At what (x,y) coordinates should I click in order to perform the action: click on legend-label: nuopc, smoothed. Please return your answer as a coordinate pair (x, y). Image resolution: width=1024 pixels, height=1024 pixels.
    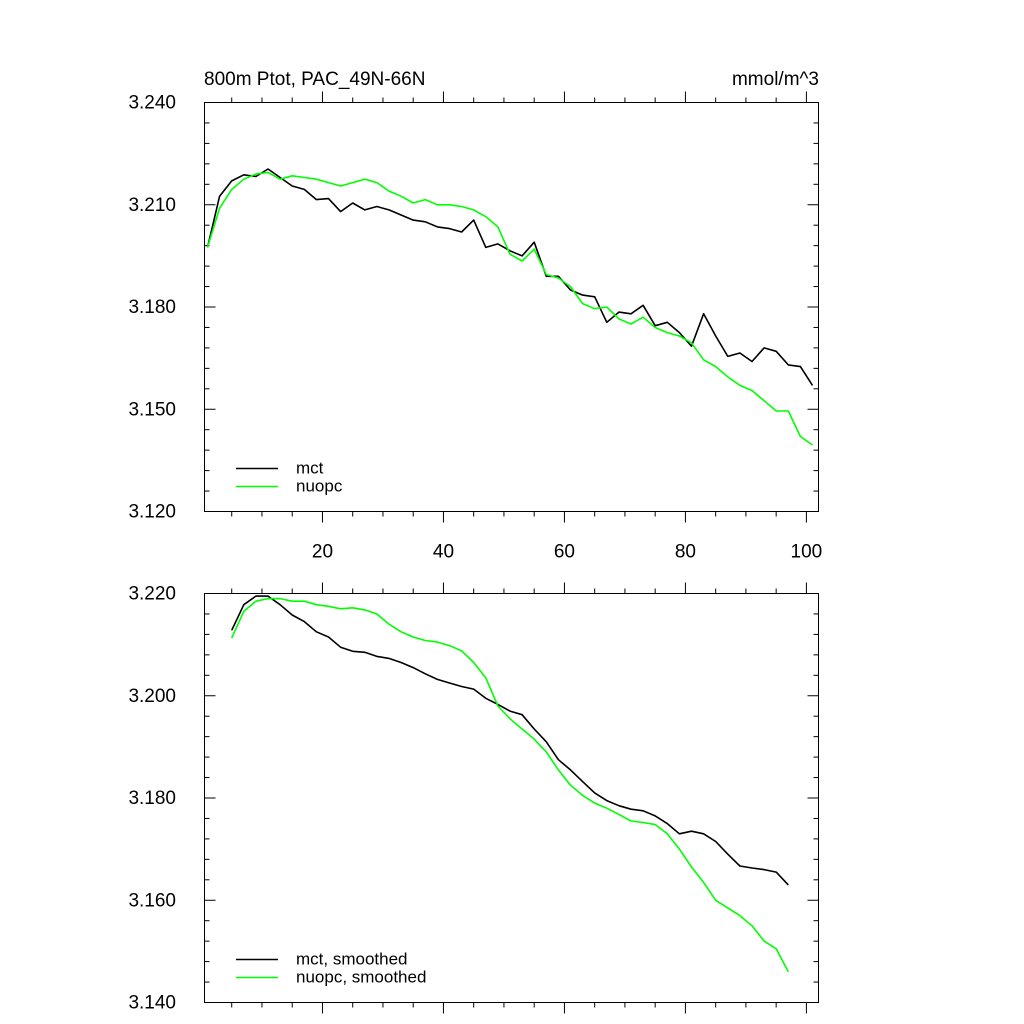
    Looking at the image, I should click on (361, 977).